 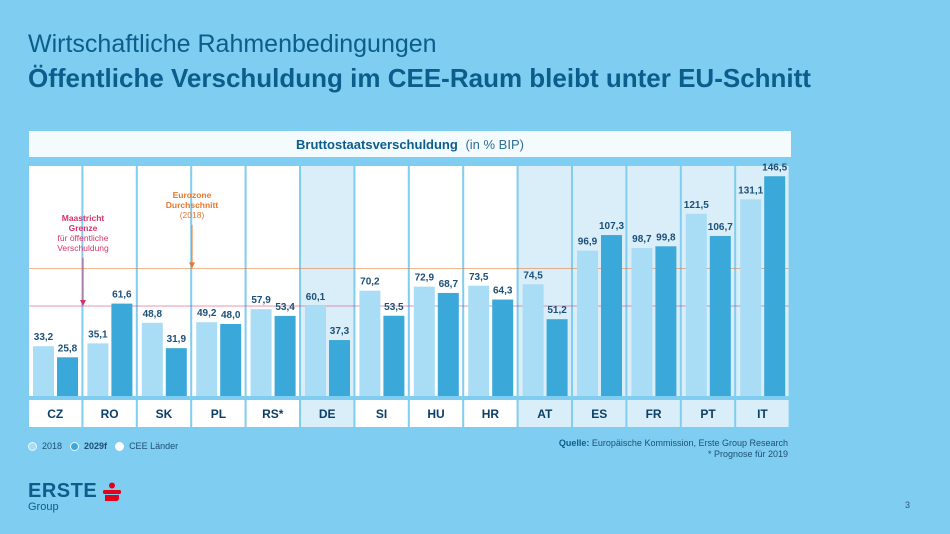 I want to click on axis-cell-si, so click(x=381, y=413).